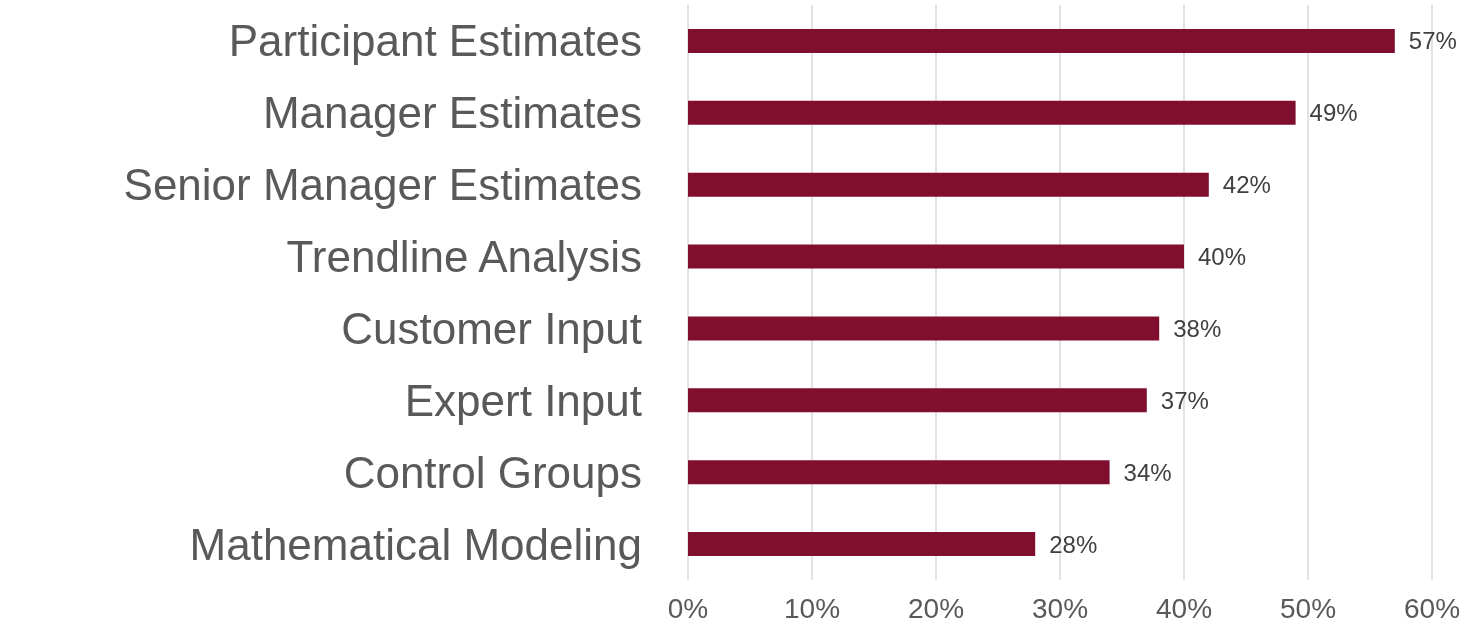  I want to click on data-label: 57%, so click(1432, 41).